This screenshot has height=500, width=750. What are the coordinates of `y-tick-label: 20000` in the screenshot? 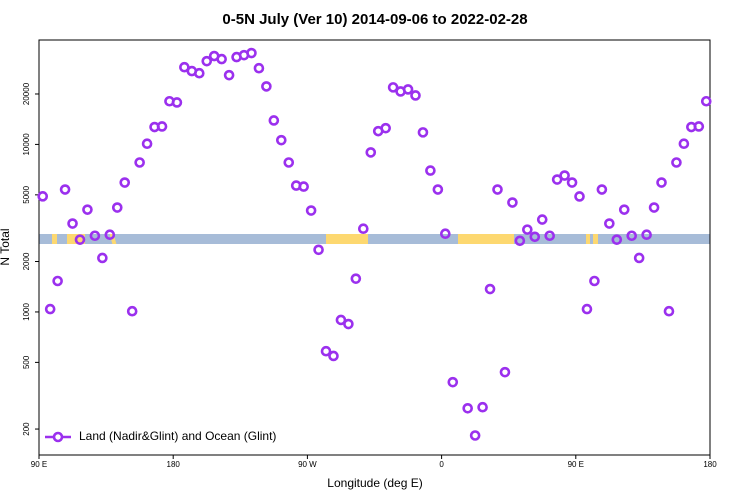 It's located at (26, 93).